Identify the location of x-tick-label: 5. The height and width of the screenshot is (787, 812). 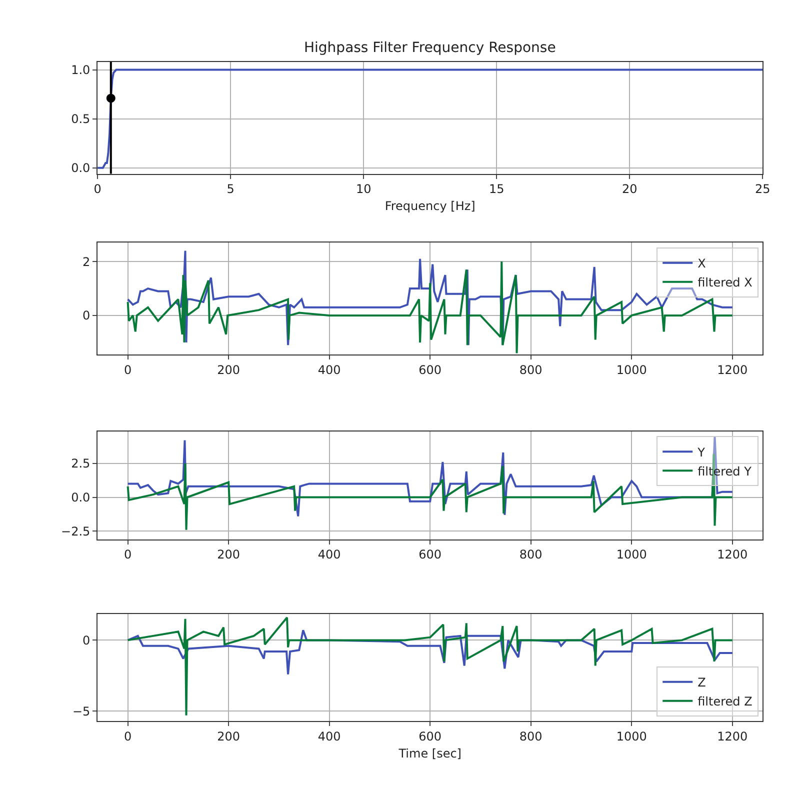
(230, 189).